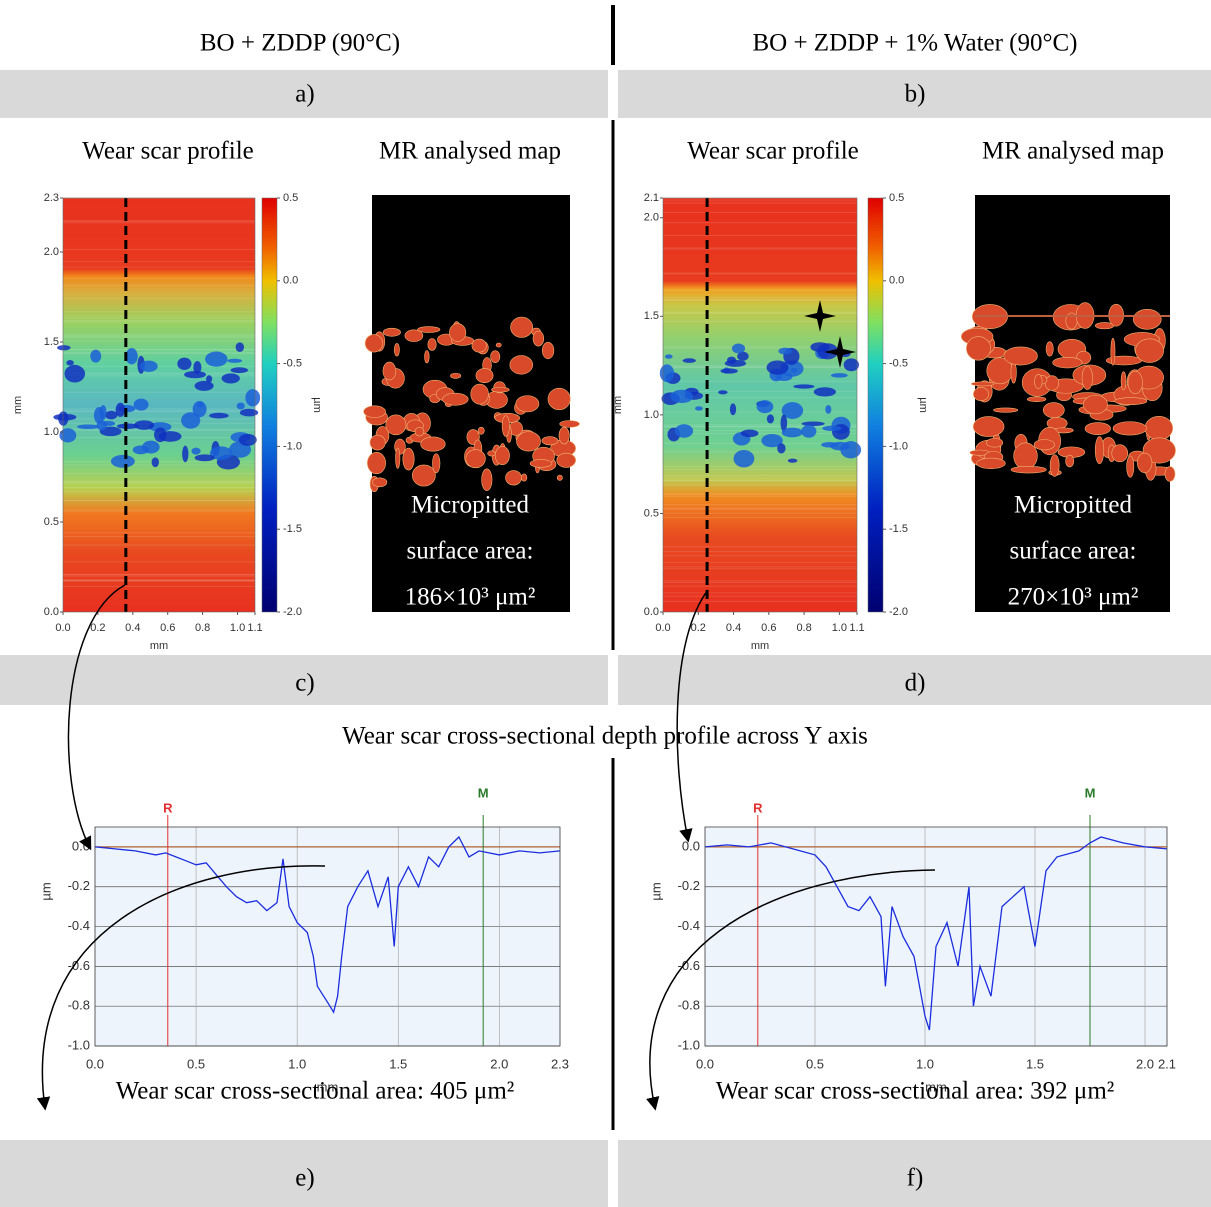 Image resolution: width=1211 pixels, height=1207 pixels. I want to click on x-tick-label: 0.6, so click(167, 628).